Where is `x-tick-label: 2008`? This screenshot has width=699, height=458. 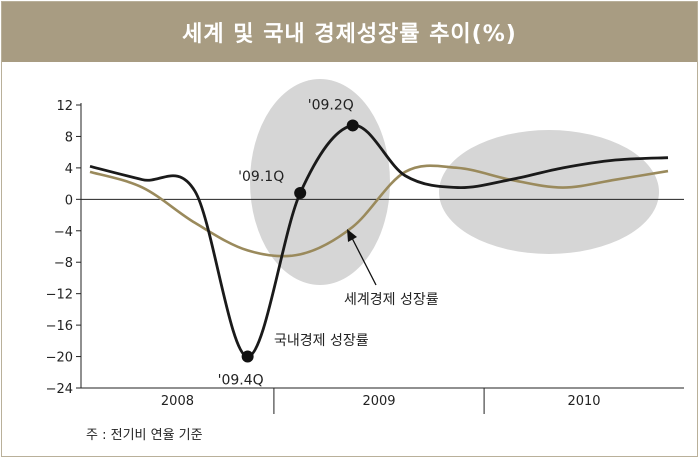
x-tick-label: 2008 is located at coordinates (177, 401).